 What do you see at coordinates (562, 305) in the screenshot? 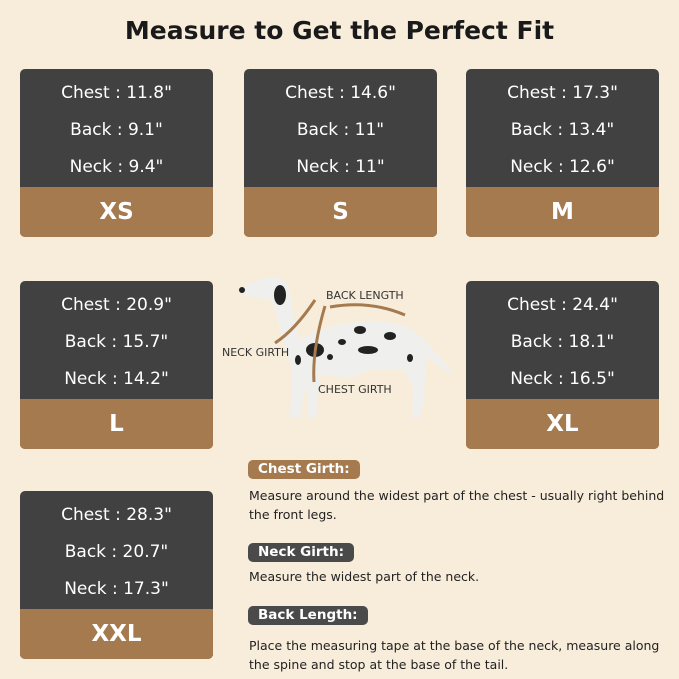
I see `chest-value: Chest : 24.4"` at bounding box center [562, 305].